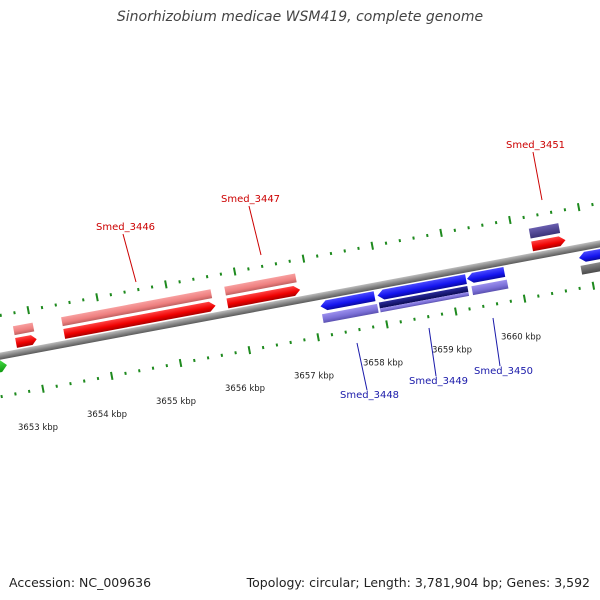  What do you see at coordinates (38, 428) in the screenshot?
I see `scale-label: 3653 kbp` at bounding box center [38, 428].